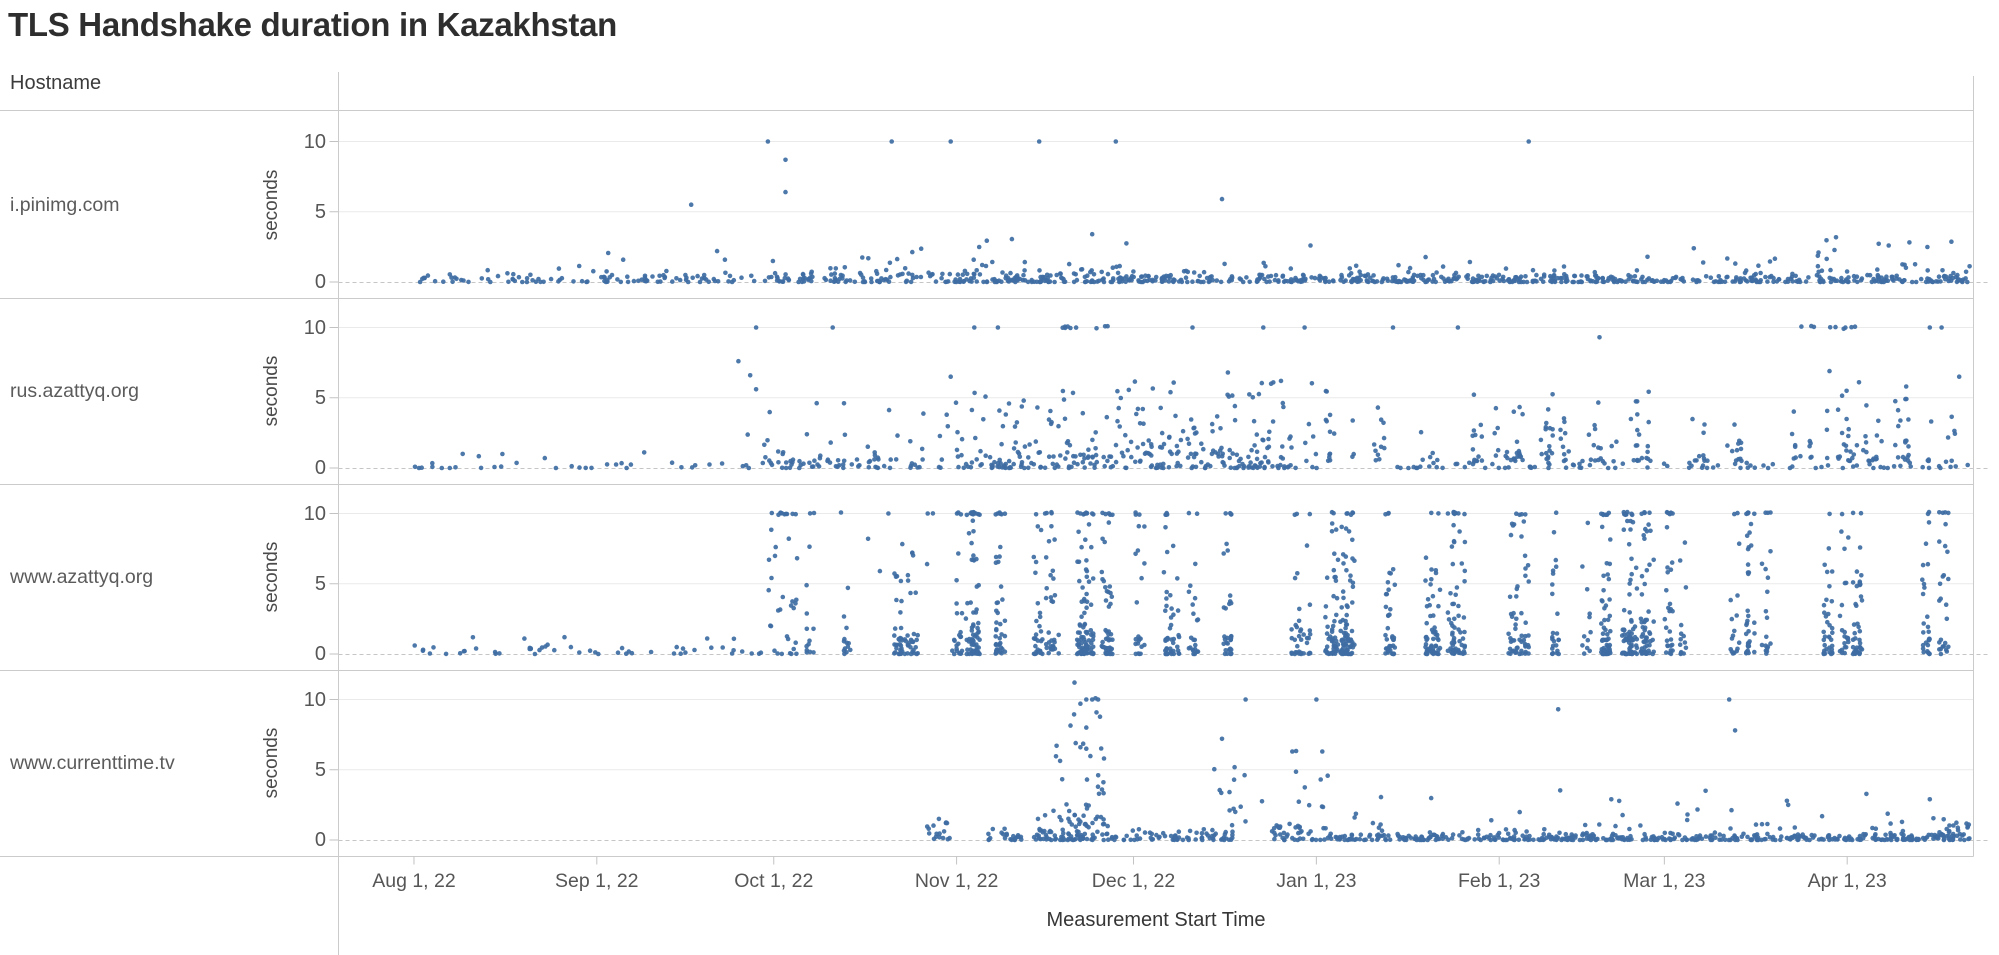 This screenshot has width=1999, height=955. What do you see at coordinates (74, 391) in the screenshot?
I see `facet-label-hostname: rus.azattyq.org` at bounding box center [74, 391].